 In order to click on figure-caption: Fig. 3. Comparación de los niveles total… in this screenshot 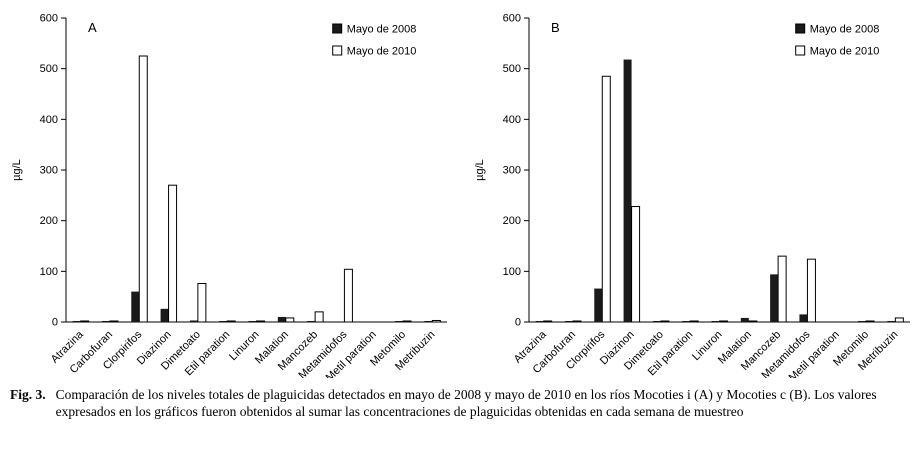, I will do `click(458, 403)`.